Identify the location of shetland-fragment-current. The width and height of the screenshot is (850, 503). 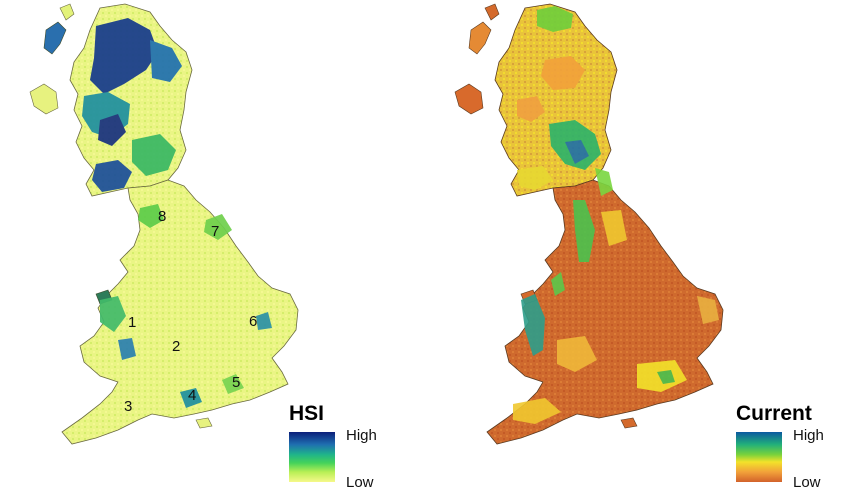
(492, 12).